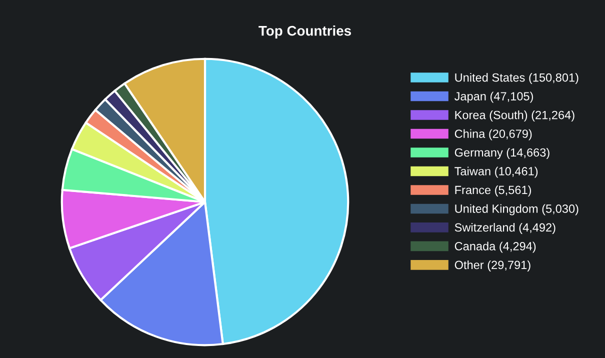 The image size is (605, 358). Describe the element at coordinates (492, 266) in the screenshot. I see `legend-label: Other (29,791)` at that location.